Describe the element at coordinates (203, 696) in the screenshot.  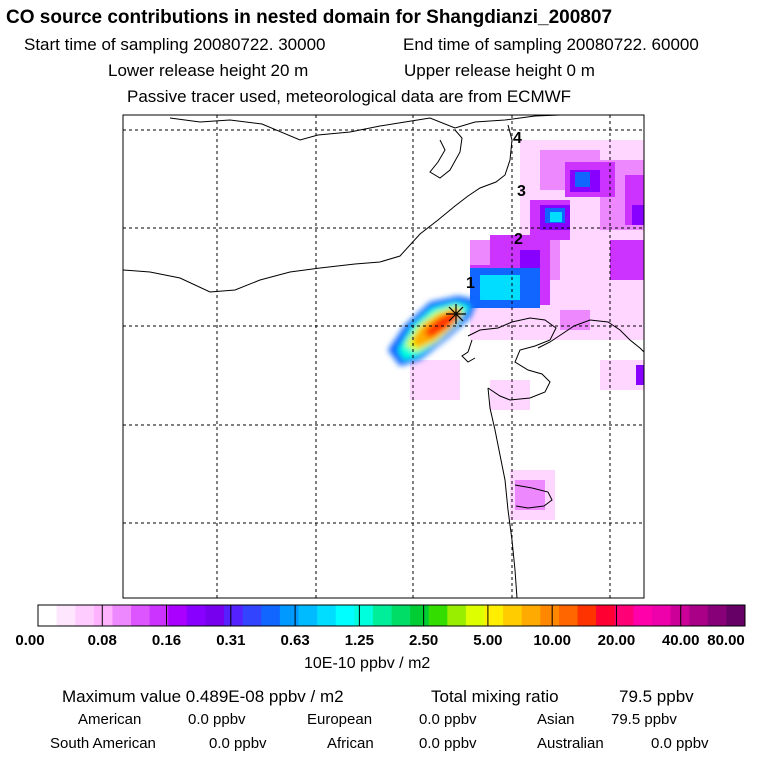
I see `max-value-label: Maximum value 0.489E-08 ppbv / m2` at that location.